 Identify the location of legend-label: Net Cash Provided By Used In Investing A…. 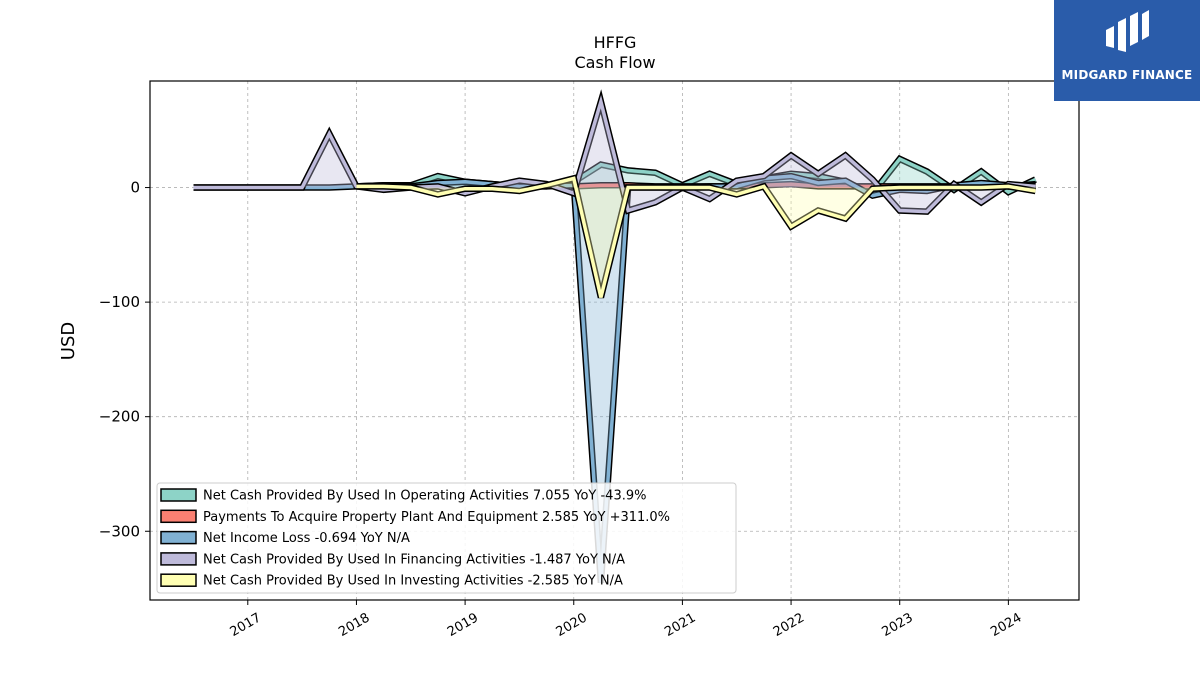
(413, 581).